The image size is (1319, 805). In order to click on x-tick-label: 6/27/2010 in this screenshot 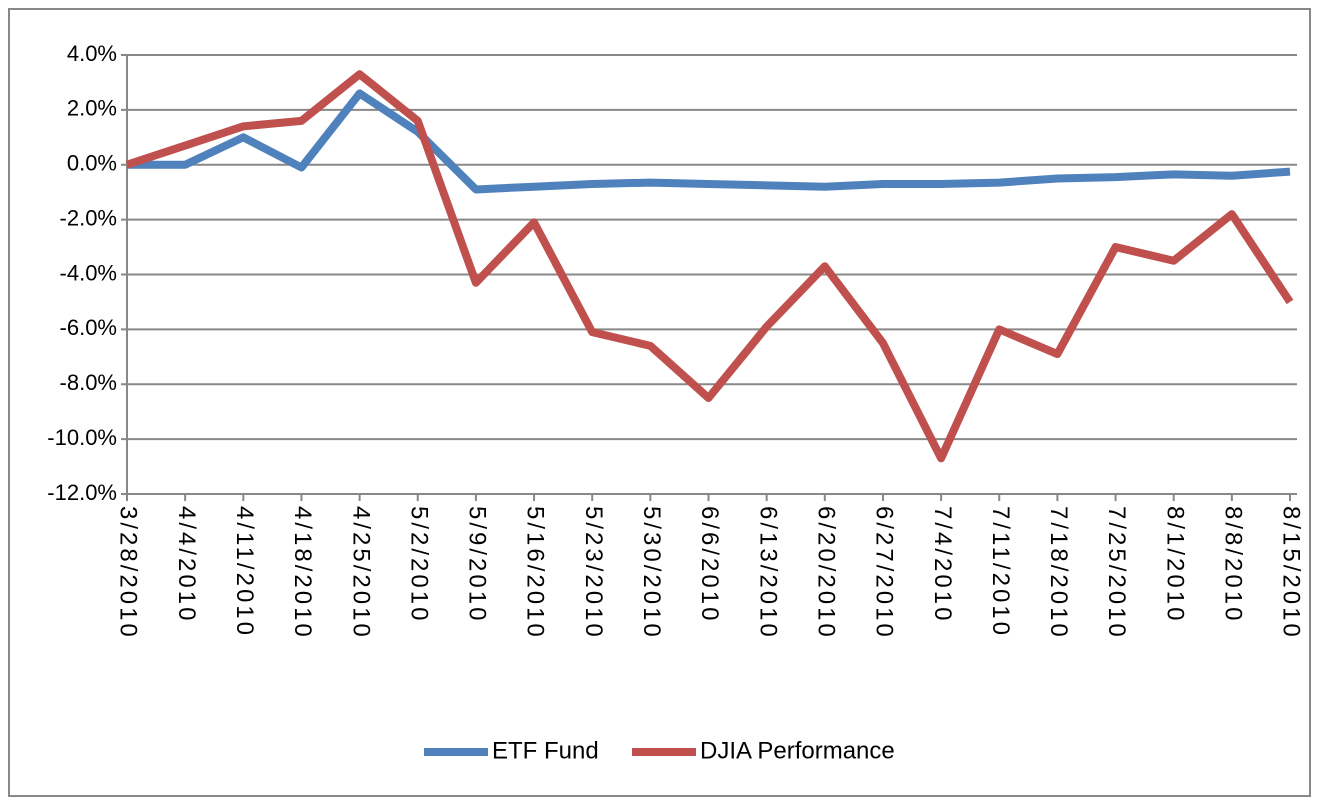, I will do `click(884, 573)`.